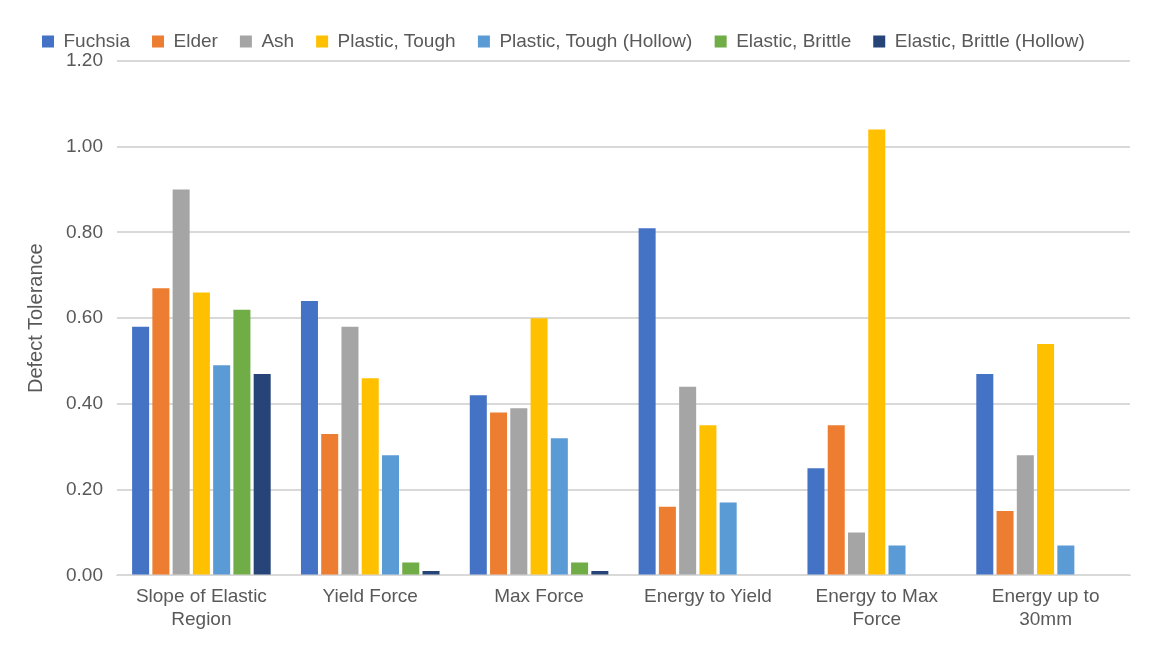  What do you see at coordinates (370, 596) in the screenshot?
I see `x-tick-label: Yield Force` at bounding box center [370, 596].